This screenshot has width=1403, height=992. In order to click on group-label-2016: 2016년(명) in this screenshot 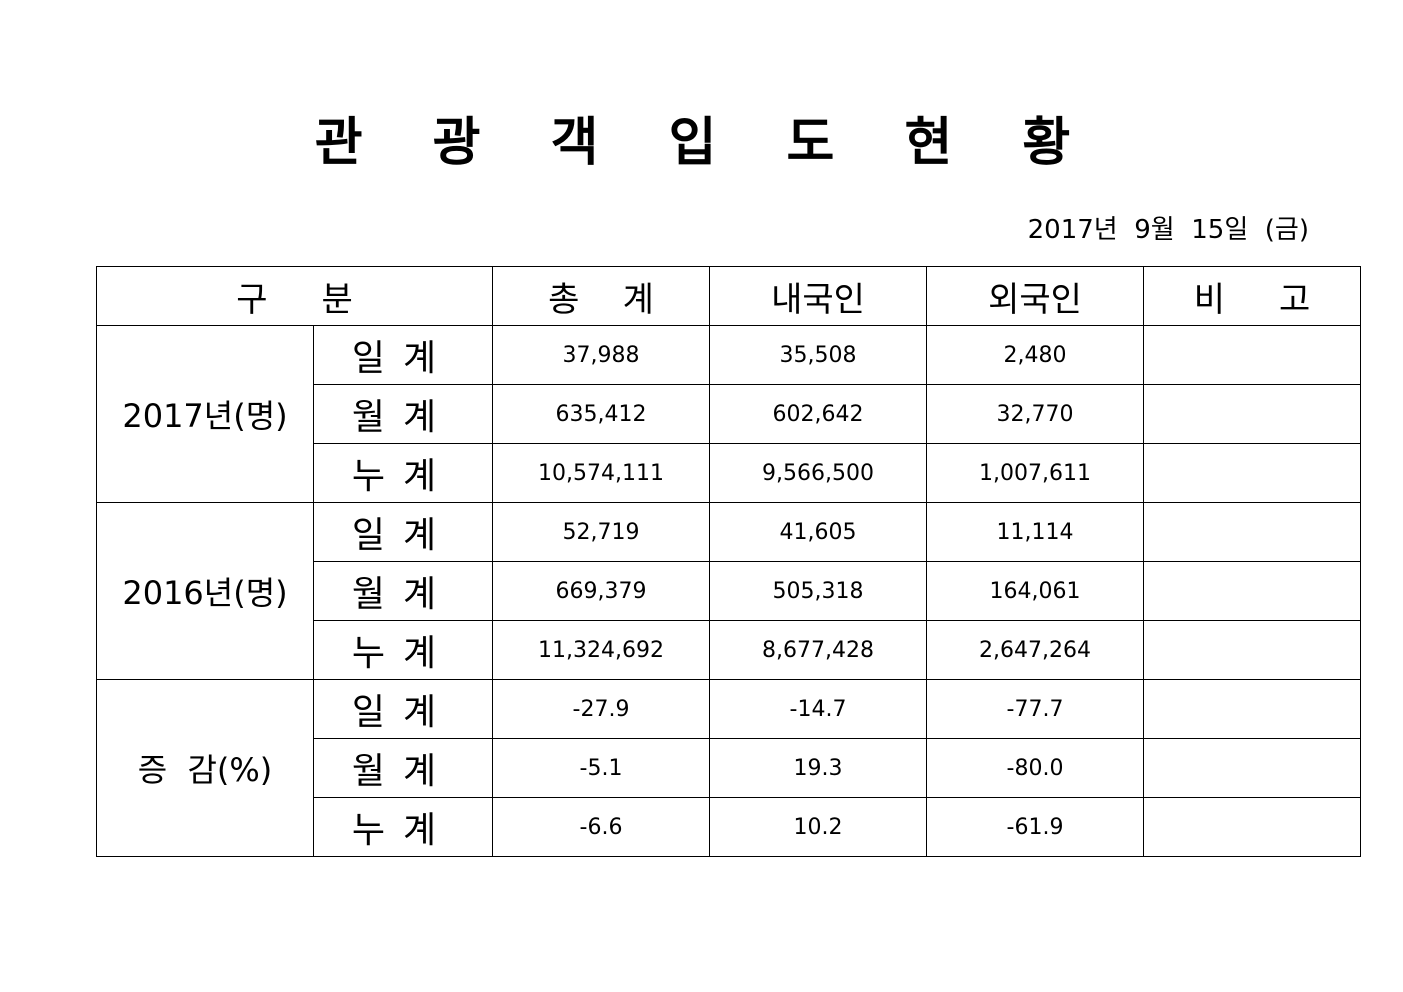, I will do `click(205, 591)`.